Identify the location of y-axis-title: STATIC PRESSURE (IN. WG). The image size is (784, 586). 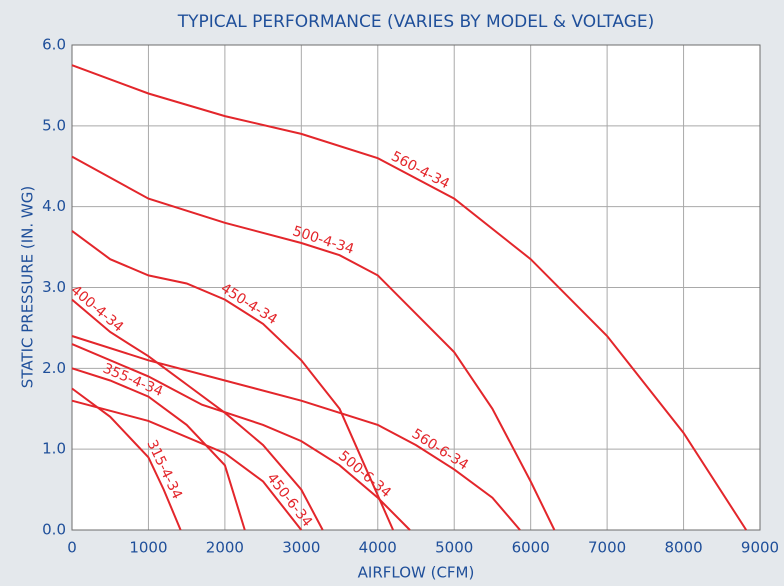
(28, 287).